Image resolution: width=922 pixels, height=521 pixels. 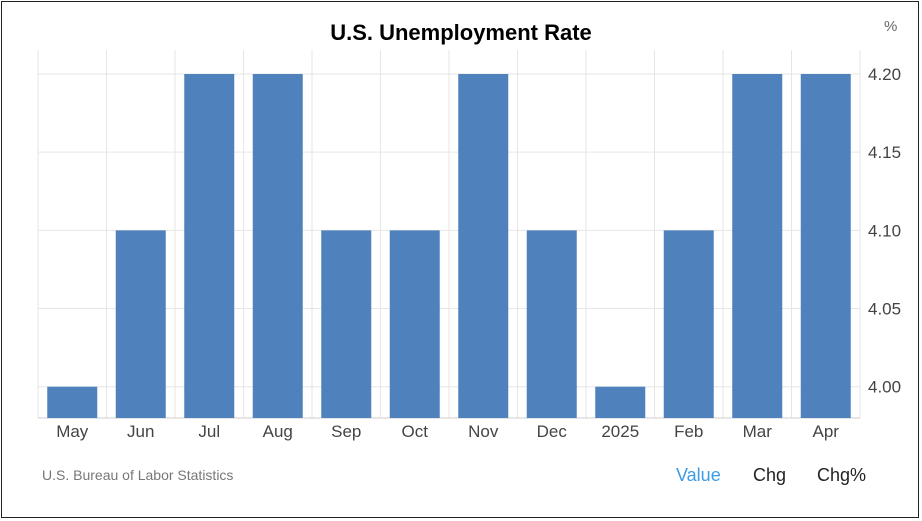 I want to click on bar-may, so click(x=72, y=402).